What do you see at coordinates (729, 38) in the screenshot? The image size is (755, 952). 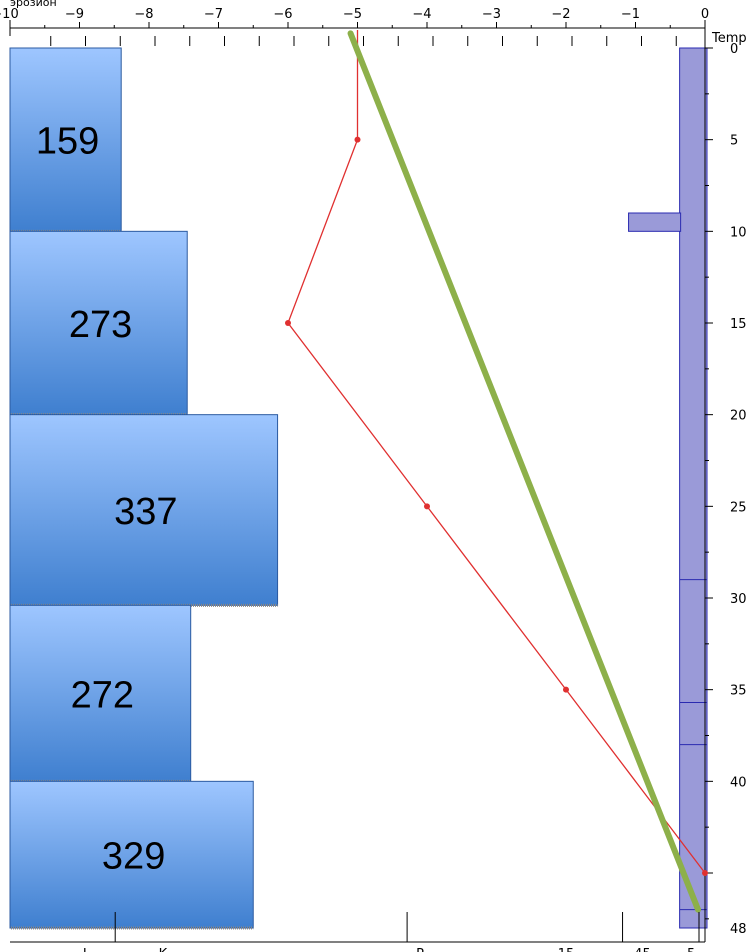 I see `header-right-label: Temp` at bounding box center [729, 38].